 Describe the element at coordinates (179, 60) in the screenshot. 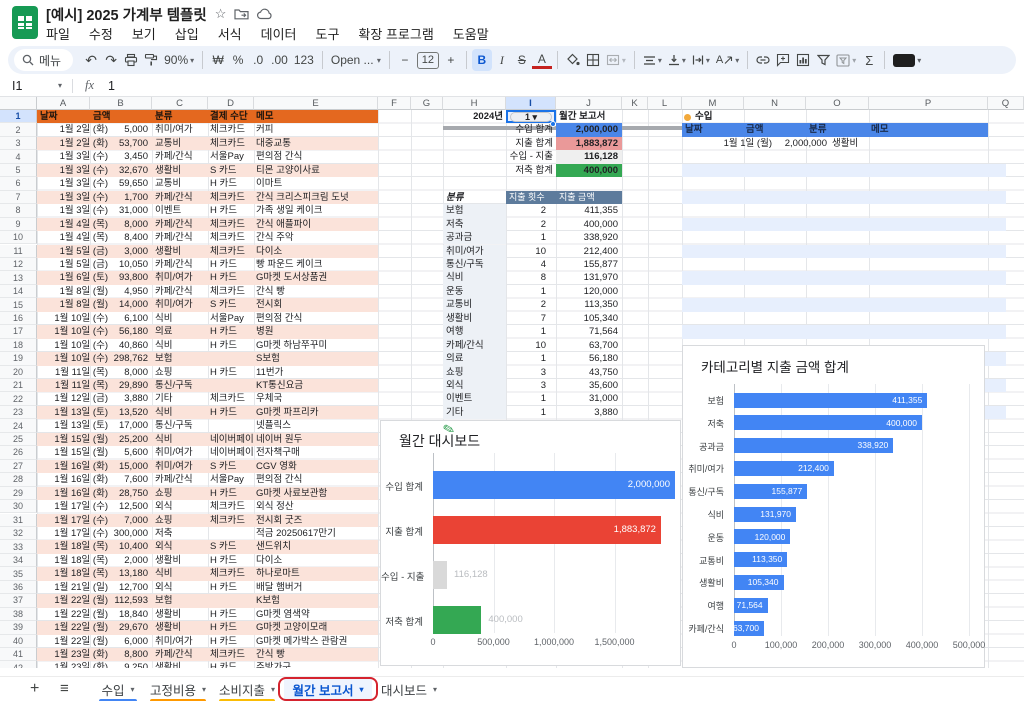

I see `zoom-select: 90% ▾` at that location.